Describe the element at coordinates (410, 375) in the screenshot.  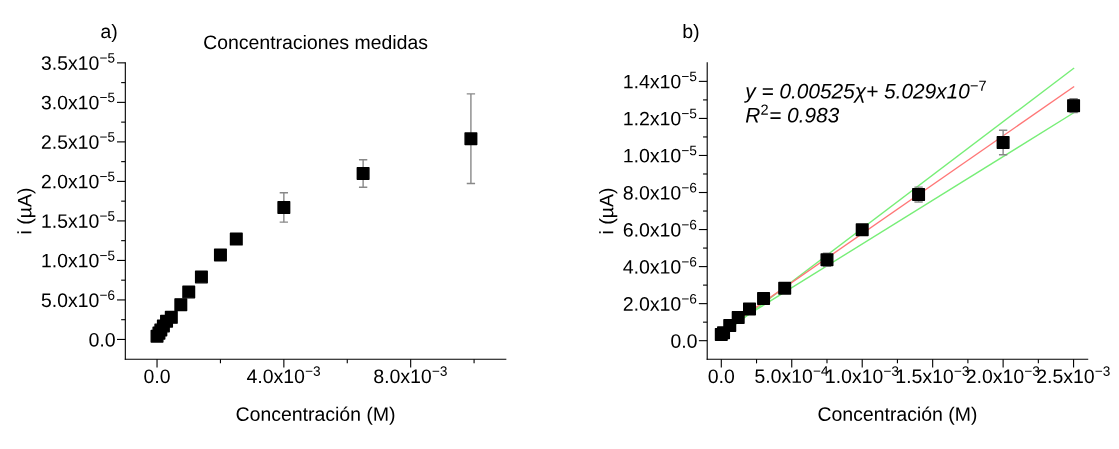
I see `x-tick-label: 8.0x10$^{−3}$` at that location.